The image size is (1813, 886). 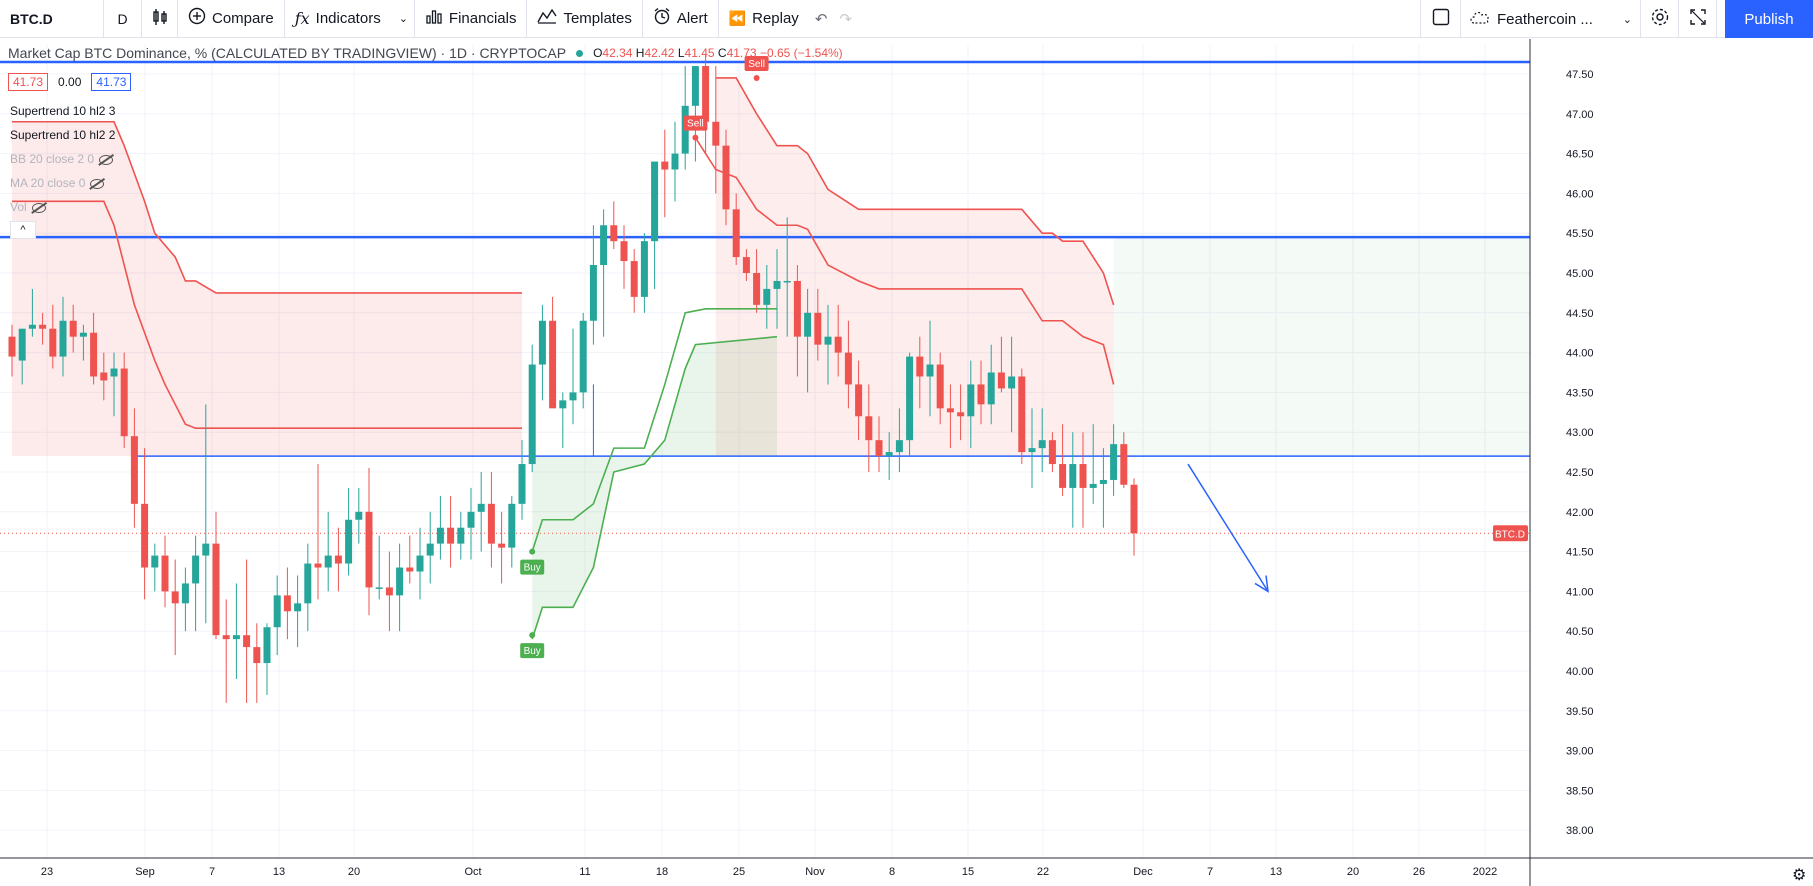 I want to click on alert-button: Alert, so click(x=681, y=19).